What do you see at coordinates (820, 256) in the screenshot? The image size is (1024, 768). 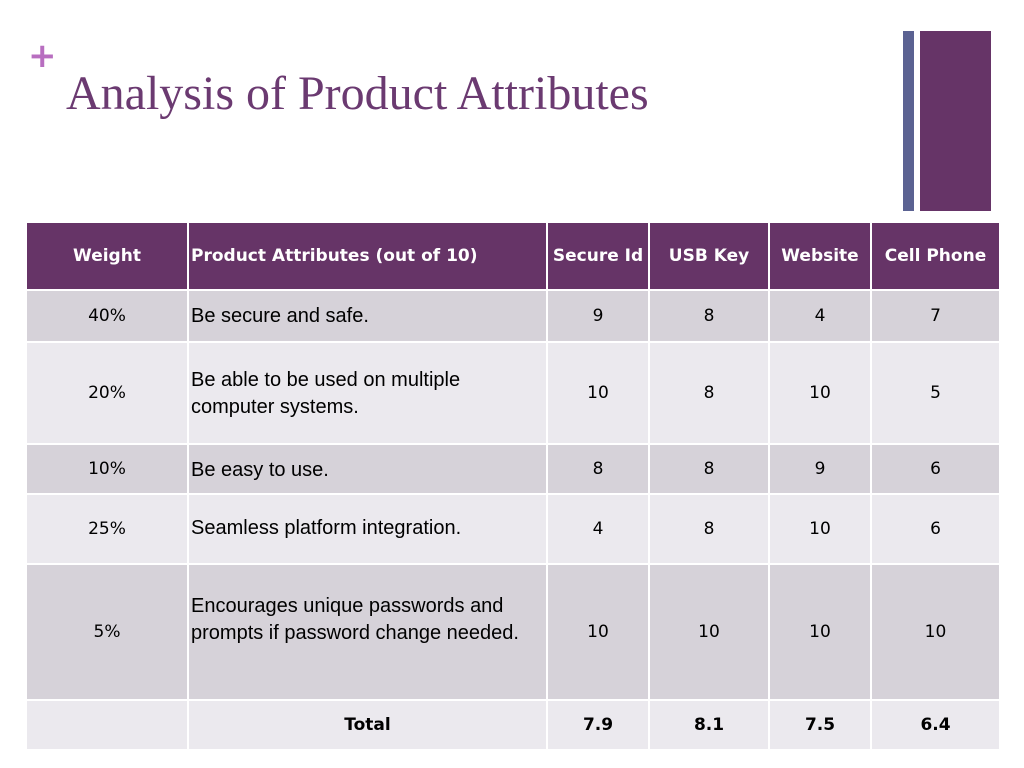 I see `header-website: Website` at bounding box center [820, 256].